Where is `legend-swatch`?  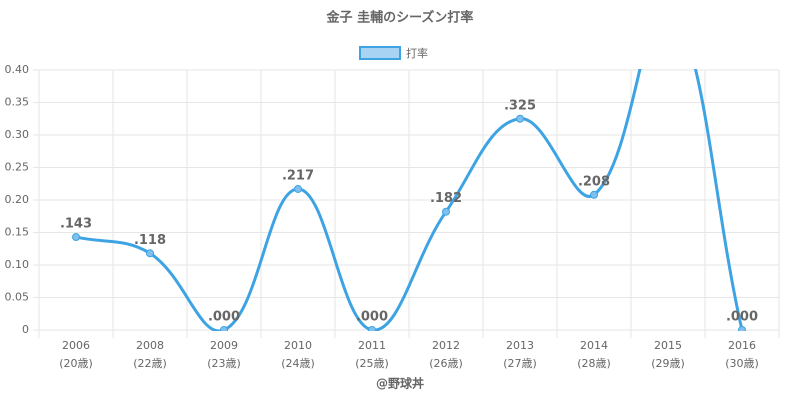
legend-swatch is located at coordinates (380, 53).